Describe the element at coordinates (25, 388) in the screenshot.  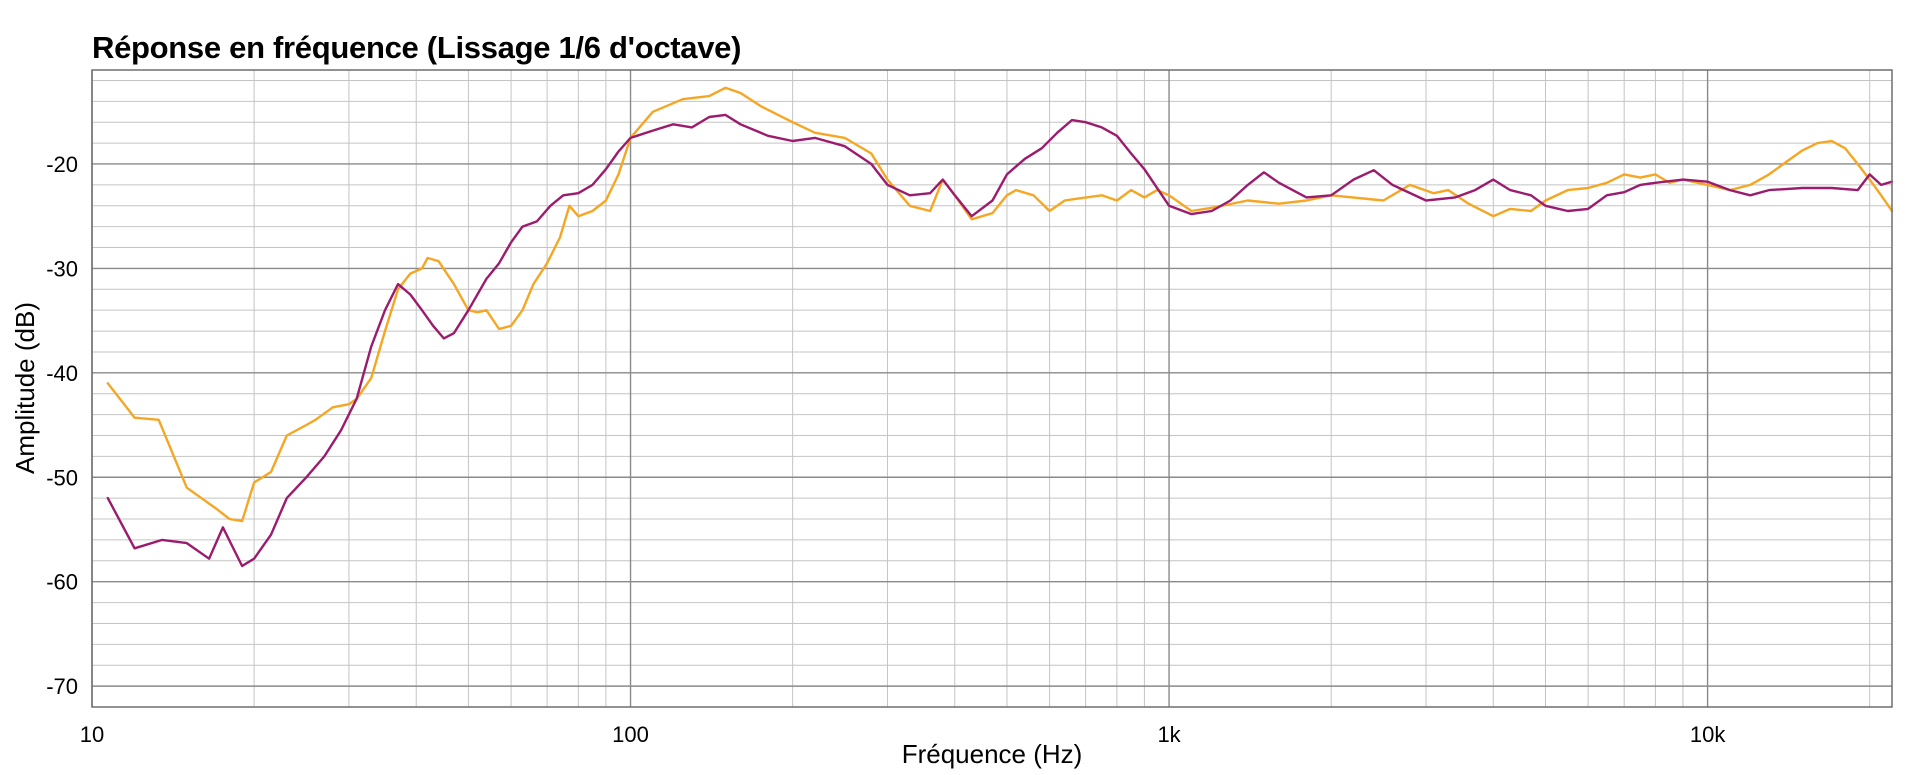
I see `y-axis-label: Amplitude (dB)` at that location.